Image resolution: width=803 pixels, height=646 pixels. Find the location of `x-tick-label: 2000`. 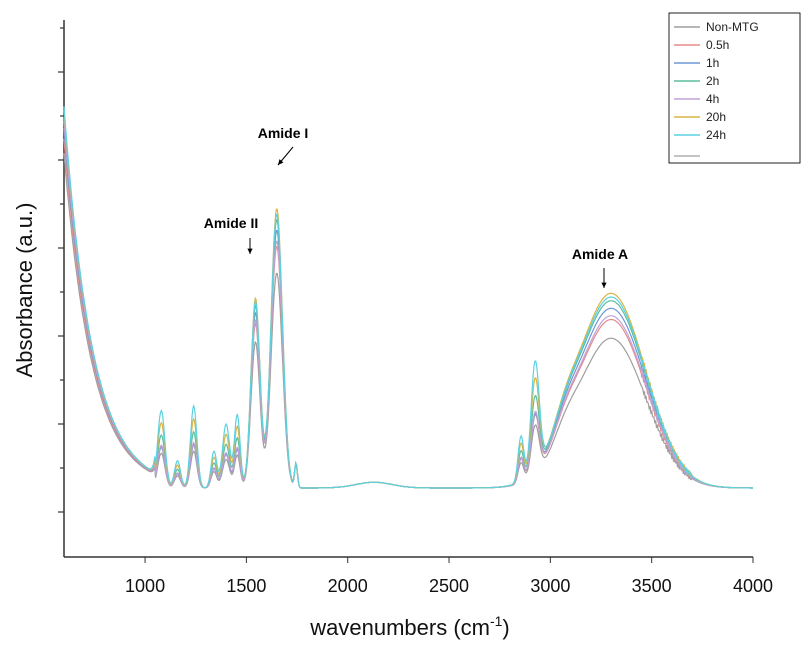

x-tick-label: 2000 is located at coordinates (348, 586).